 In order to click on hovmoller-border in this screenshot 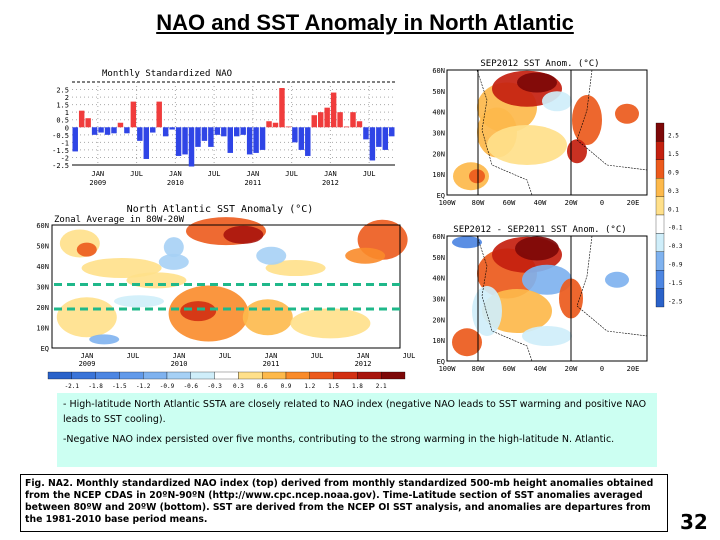, I will do `click(226, 286)`.